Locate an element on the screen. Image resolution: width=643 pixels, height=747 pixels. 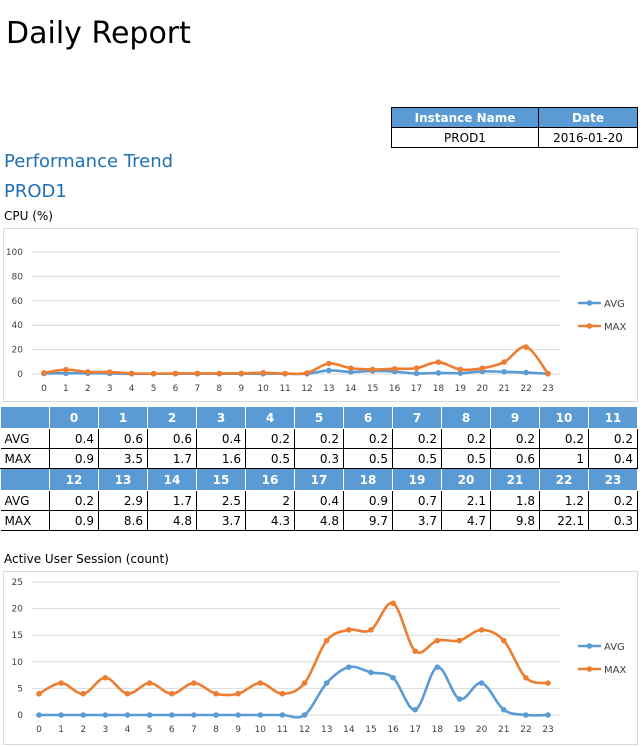
table-row: MAX 0.9 3.5 1.7 1.6 0.5 0.3 0.5 0.5 0.5 0.6 1 0.4 is located at coordinates (319, 458).